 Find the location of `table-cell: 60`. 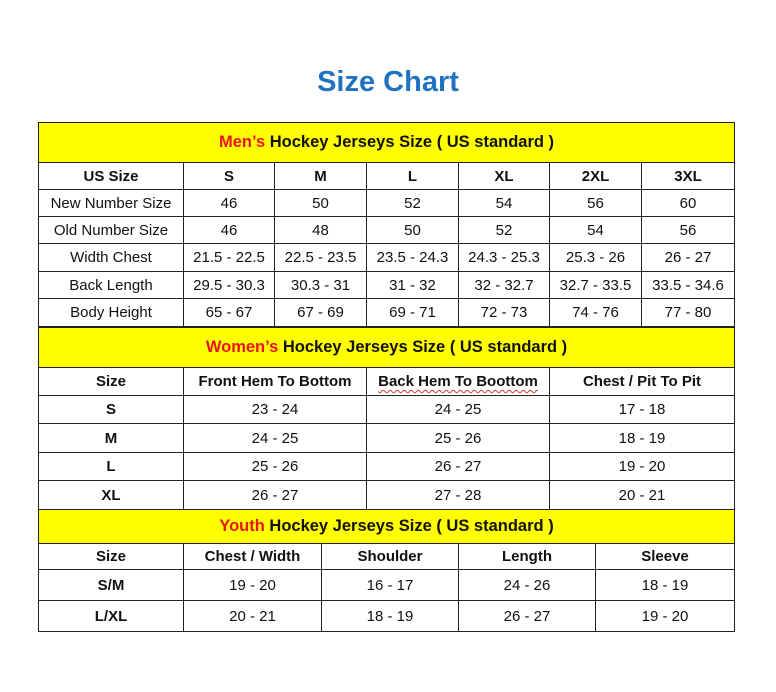

table-cell: 60 is located at coordinates (688, 203).